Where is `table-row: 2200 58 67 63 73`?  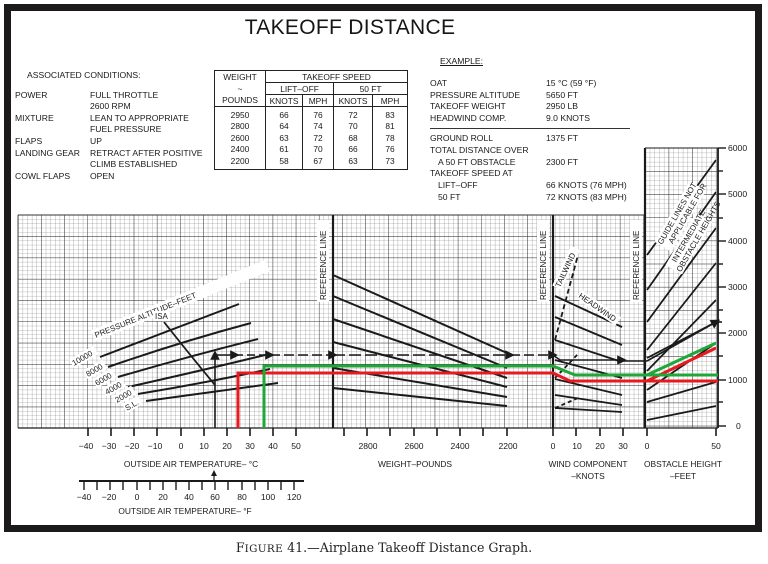 table-row: 2200 58 67 63 73 is located at coordinates (311, 162).